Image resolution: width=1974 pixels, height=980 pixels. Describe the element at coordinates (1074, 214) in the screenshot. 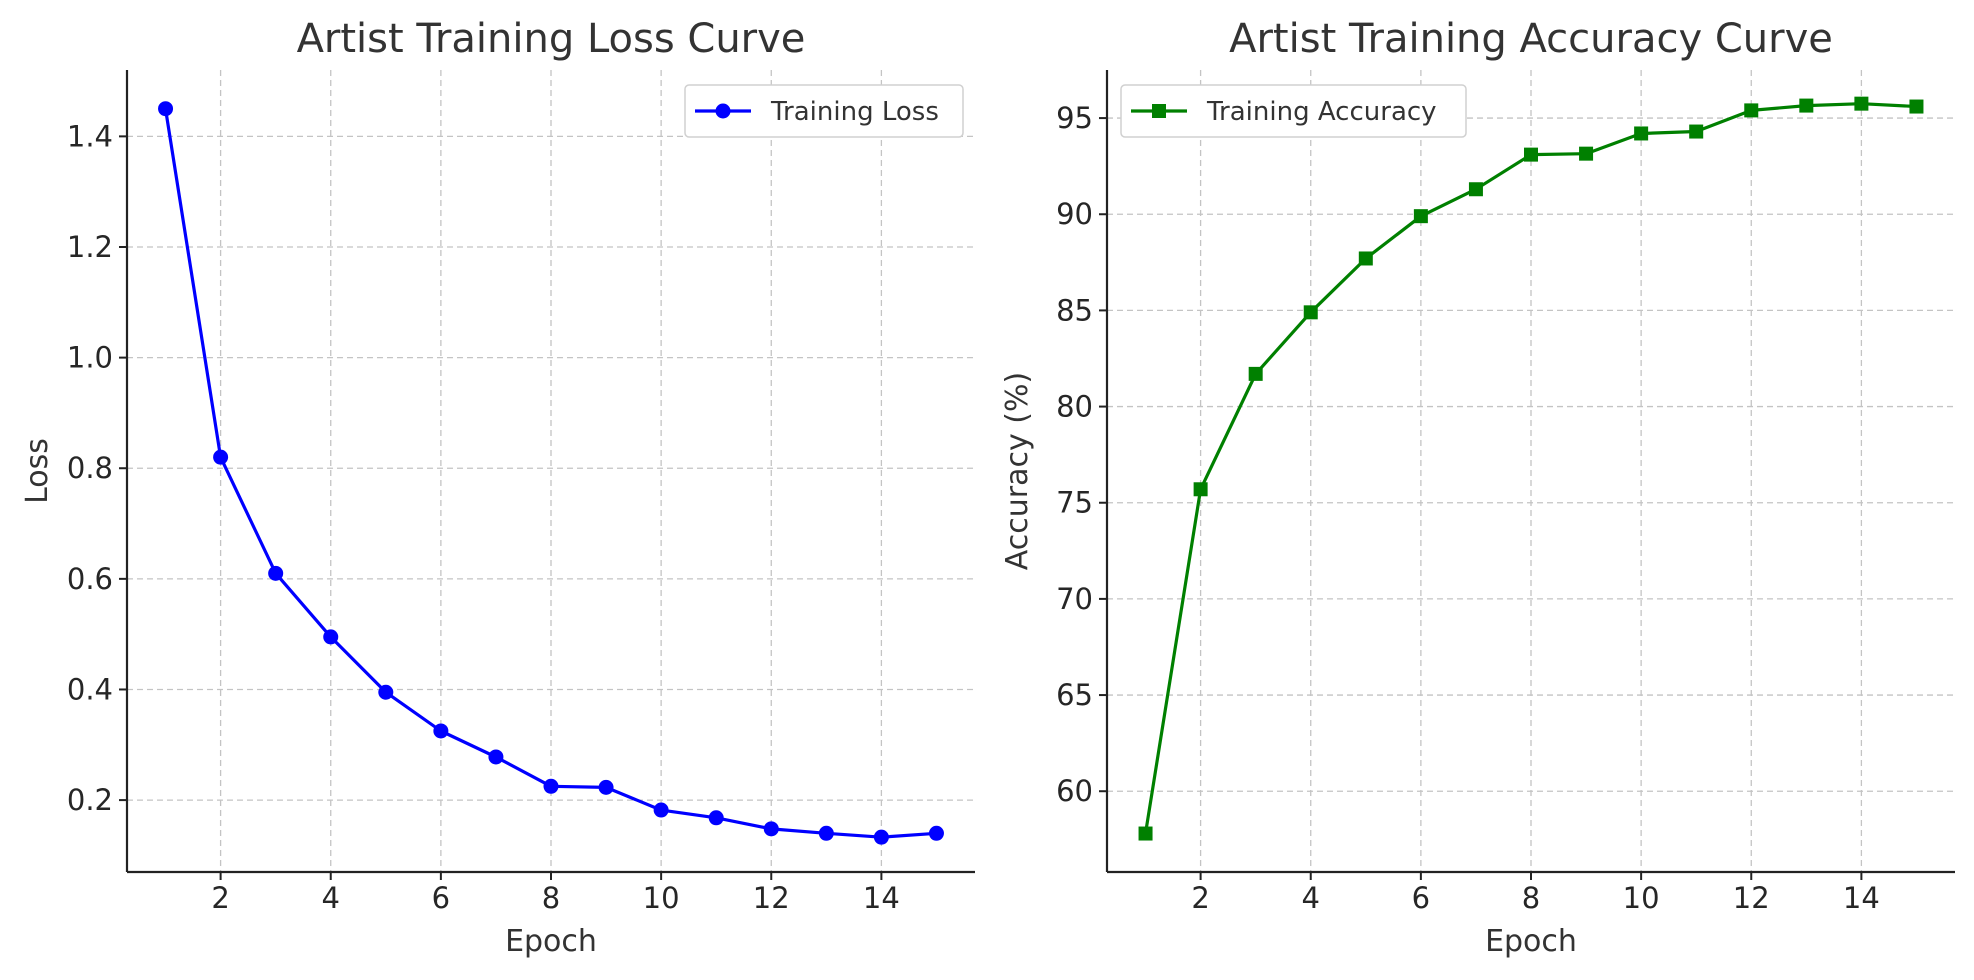

I see `accuracy-y-tick-label: 90` at that location.